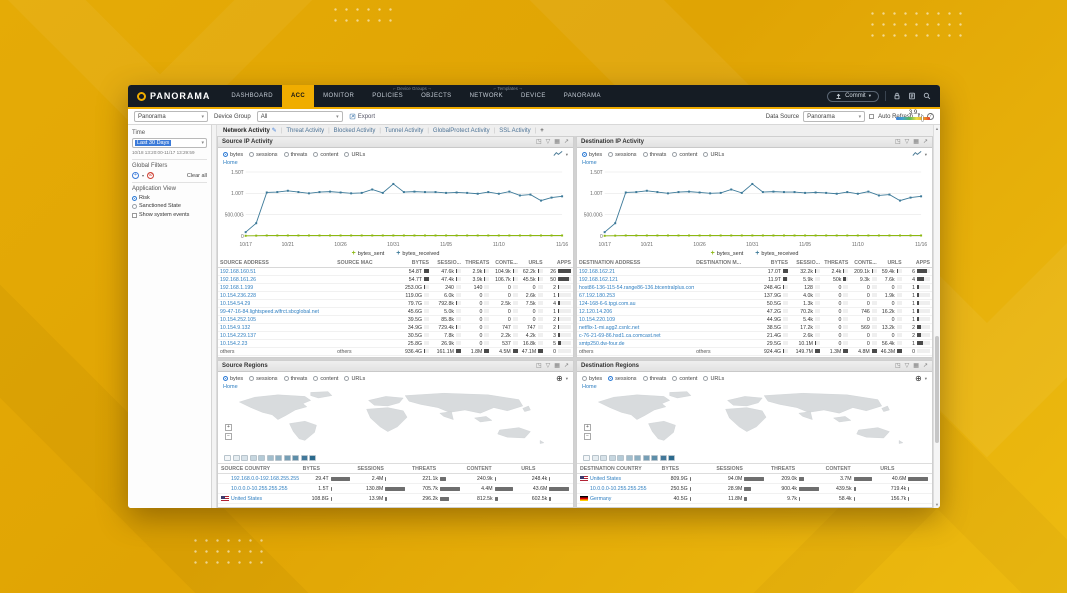  Describe the element at coordinates (486, 96) in the screenshot. I see `nav-tab-network: NETWORK` at that location.